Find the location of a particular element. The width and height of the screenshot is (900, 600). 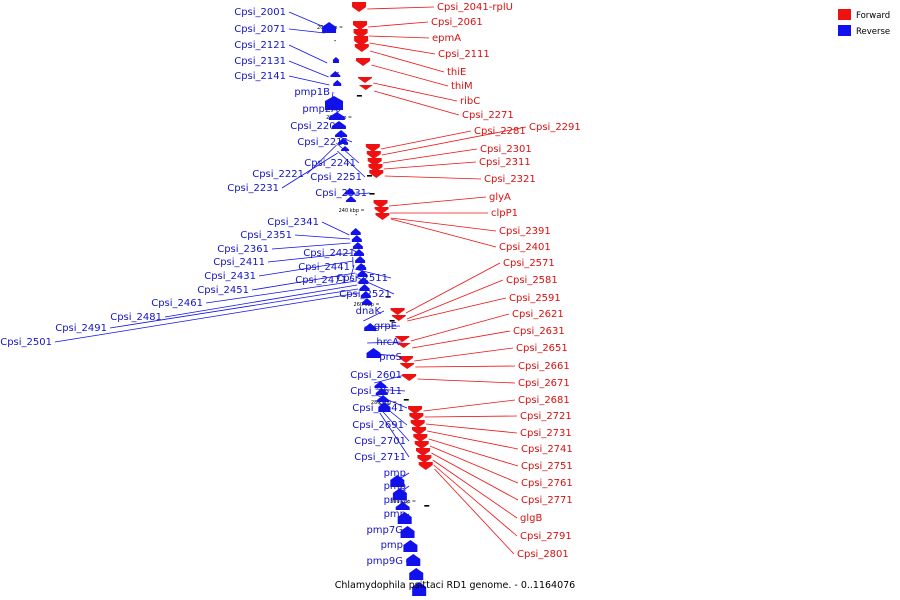

reverse-gene-label: Cpsi_2701 is located at coordinates (380, 441).